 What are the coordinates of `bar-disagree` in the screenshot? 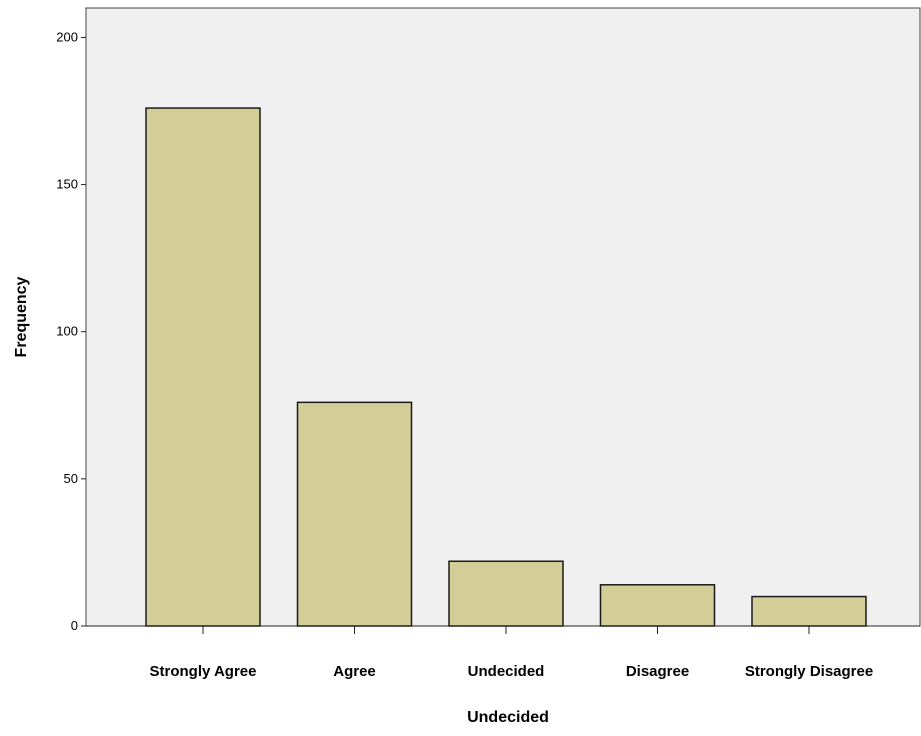 It's located at (657, 605).